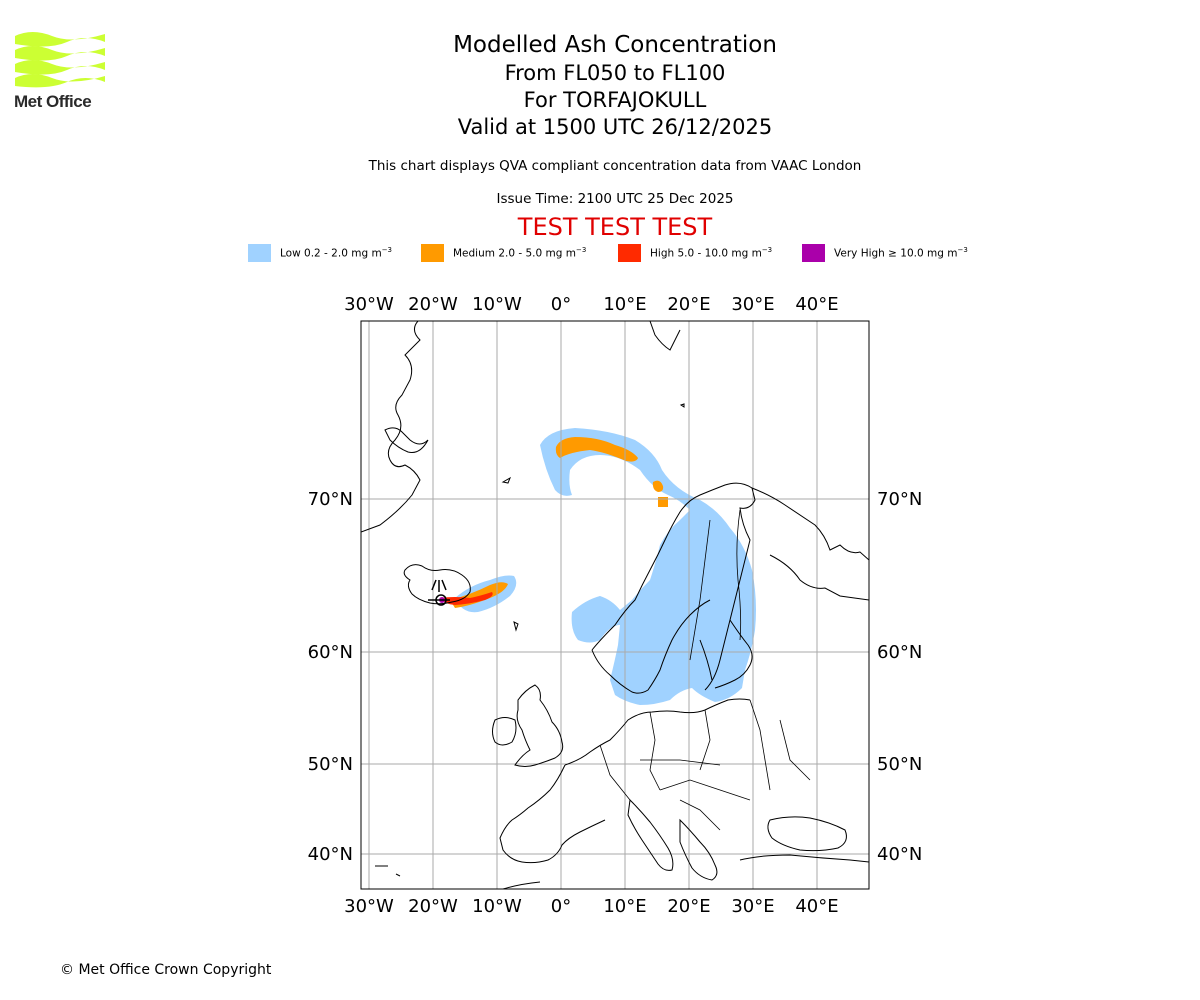 The height and width of the screenshot is (1000, 1200). Describe the element at coordinates (432, 253) in the screenshot. I see `legend-swatch-medium` at that location.